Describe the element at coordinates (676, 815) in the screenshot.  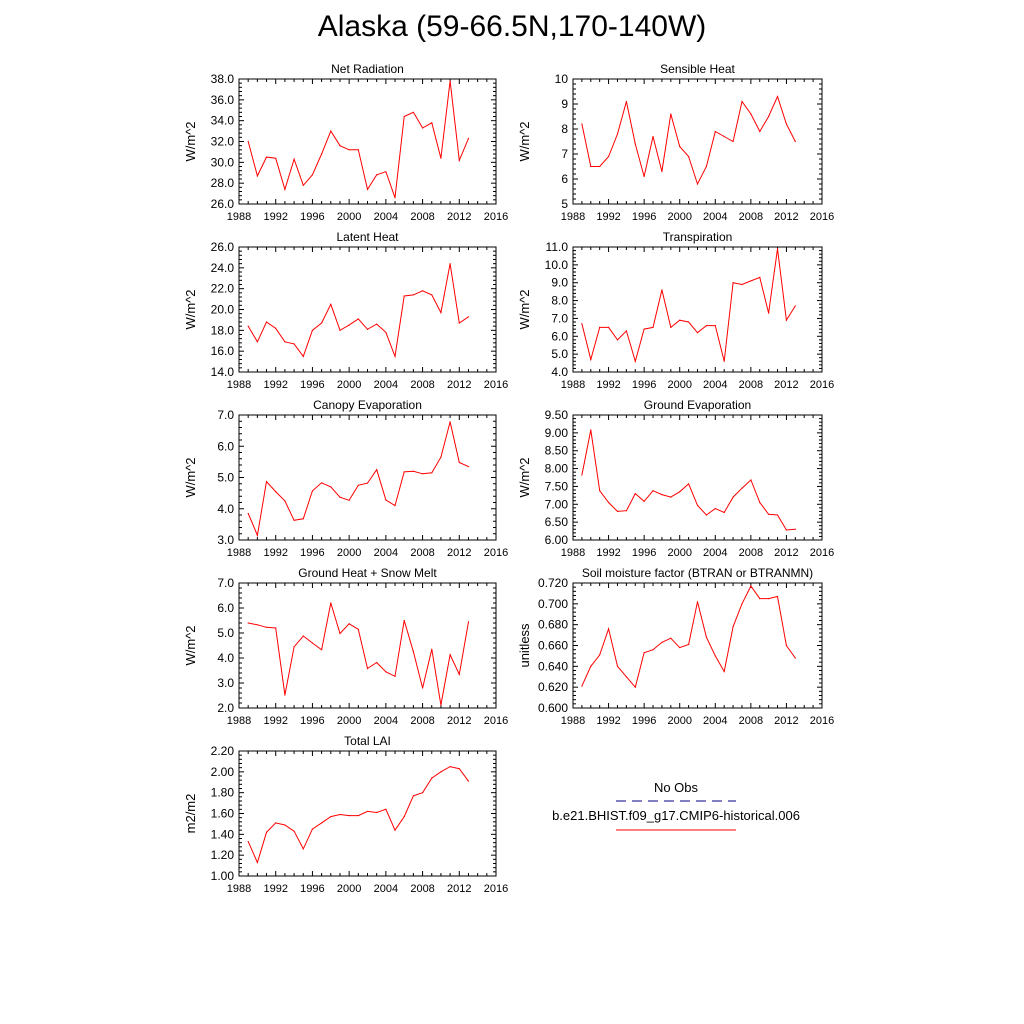
I see `legend-label: b.e21.BHIST.f09_g17.CMIP6-historical.006` at that location.